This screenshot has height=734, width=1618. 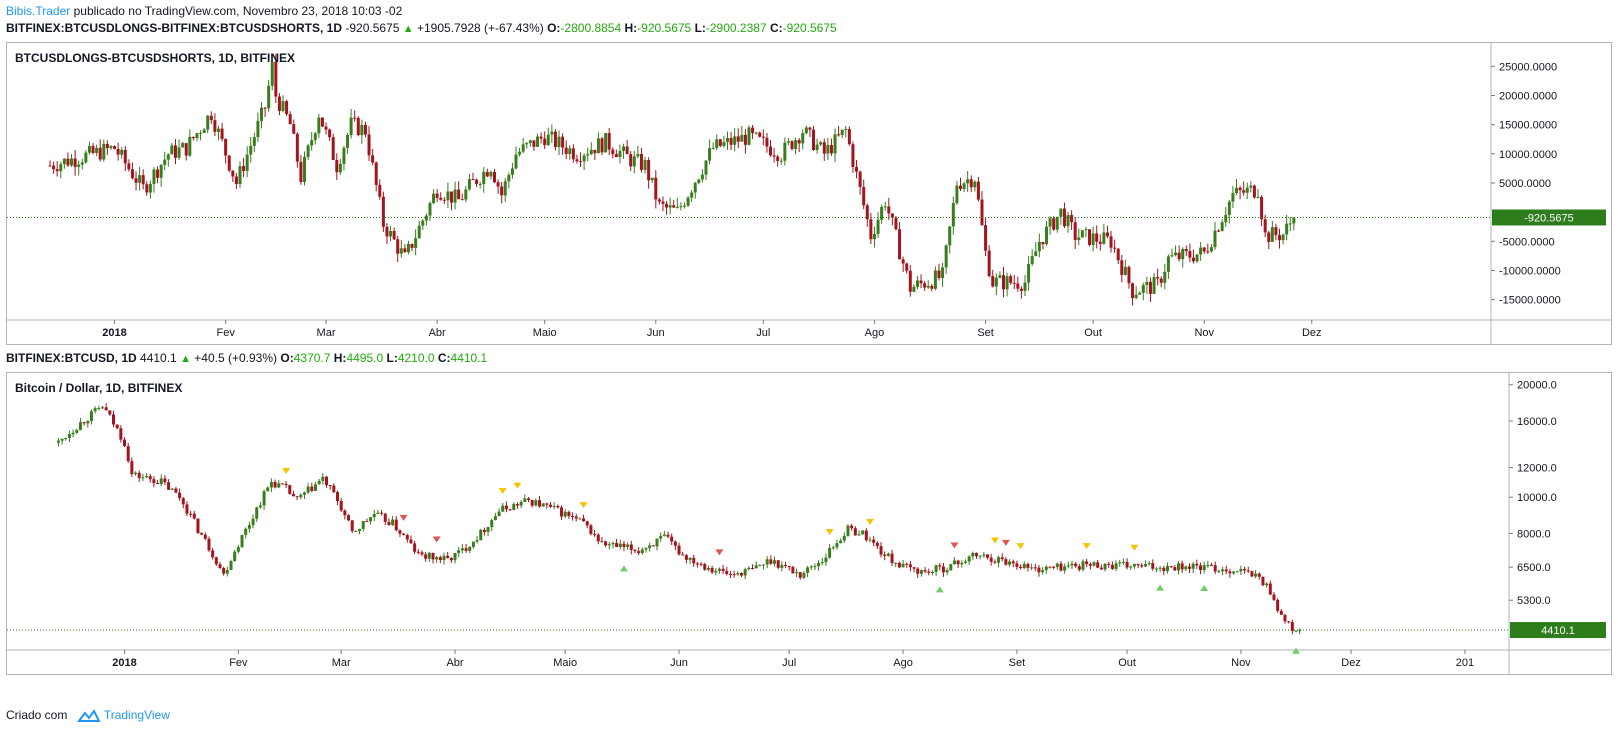 What do you see at coordinates (789, 663) in the screenshot?
I see `time-tick-label: Jul` at bounding box center [789, 663].